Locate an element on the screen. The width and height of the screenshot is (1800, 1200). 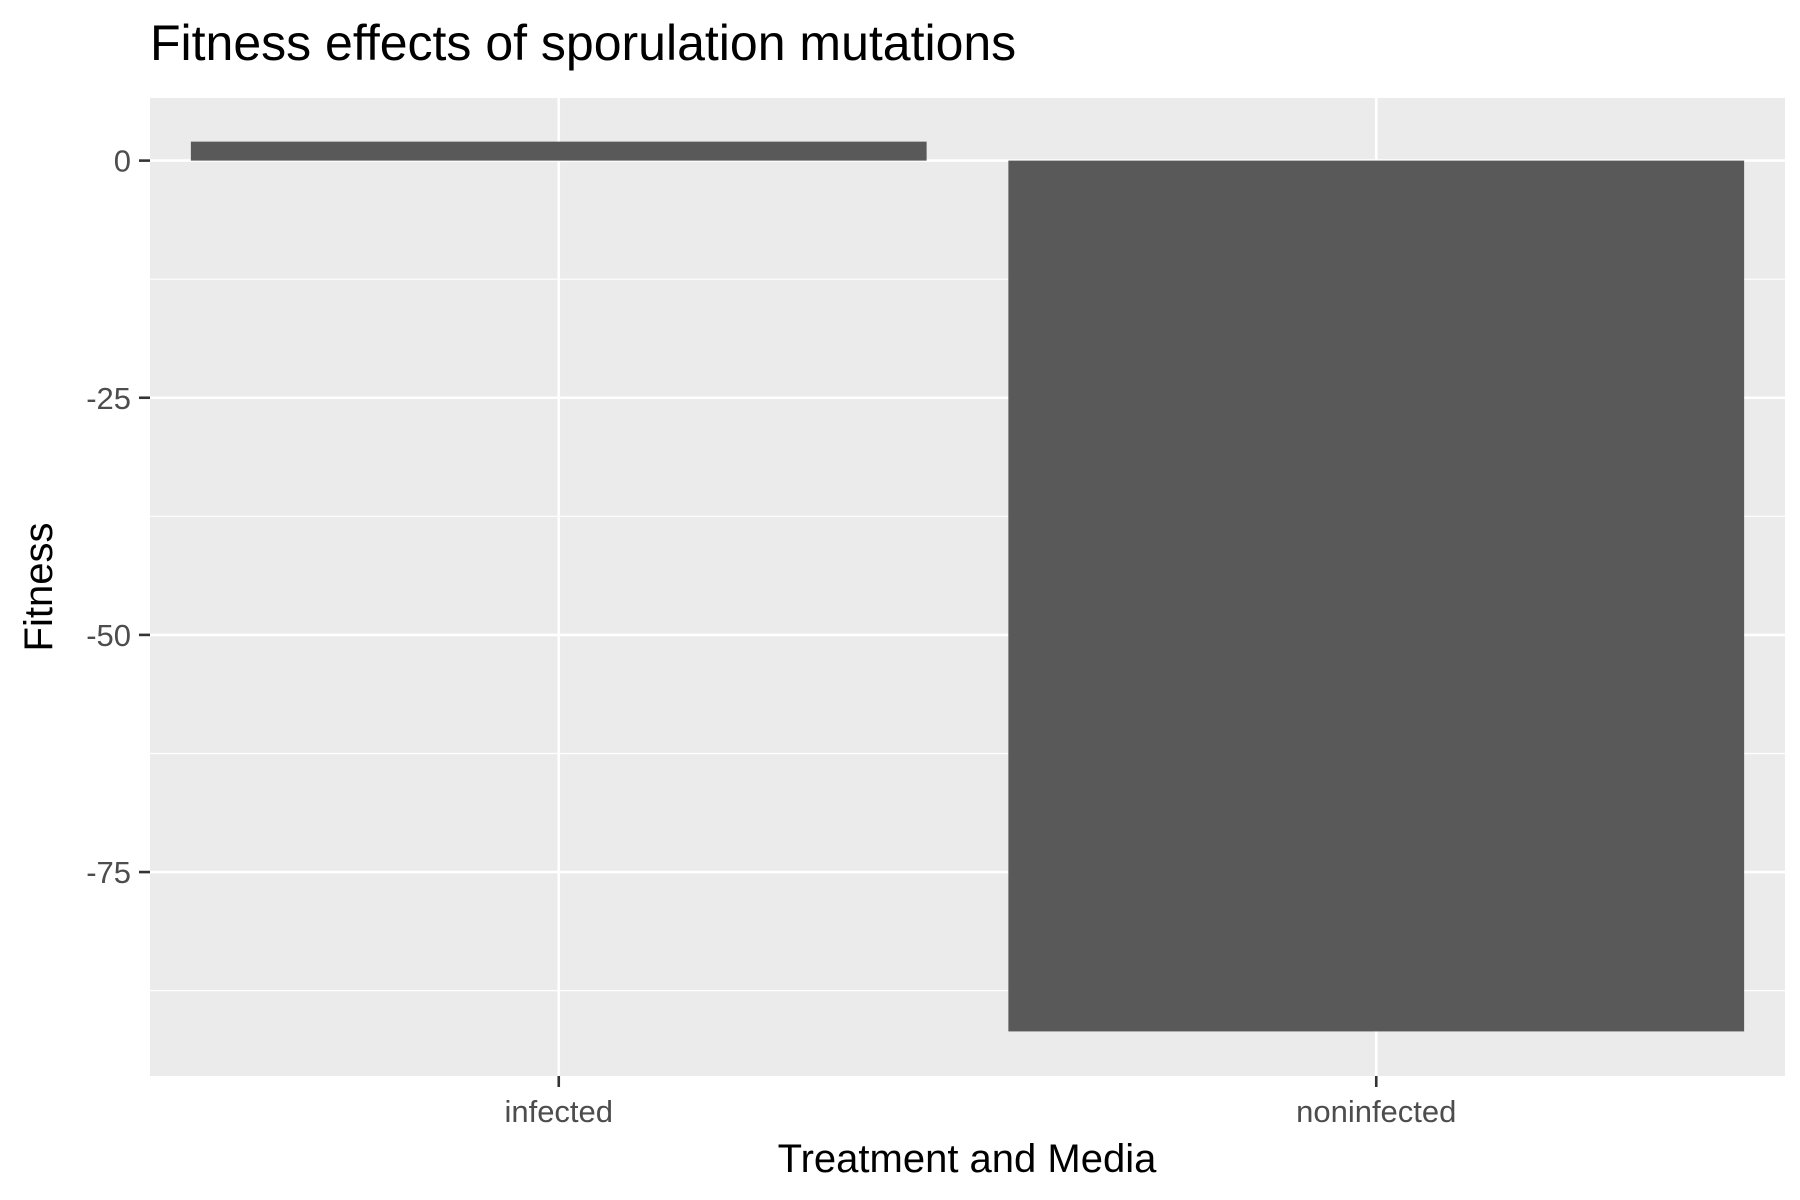
bar-infected is located at coordinates (558, 151).